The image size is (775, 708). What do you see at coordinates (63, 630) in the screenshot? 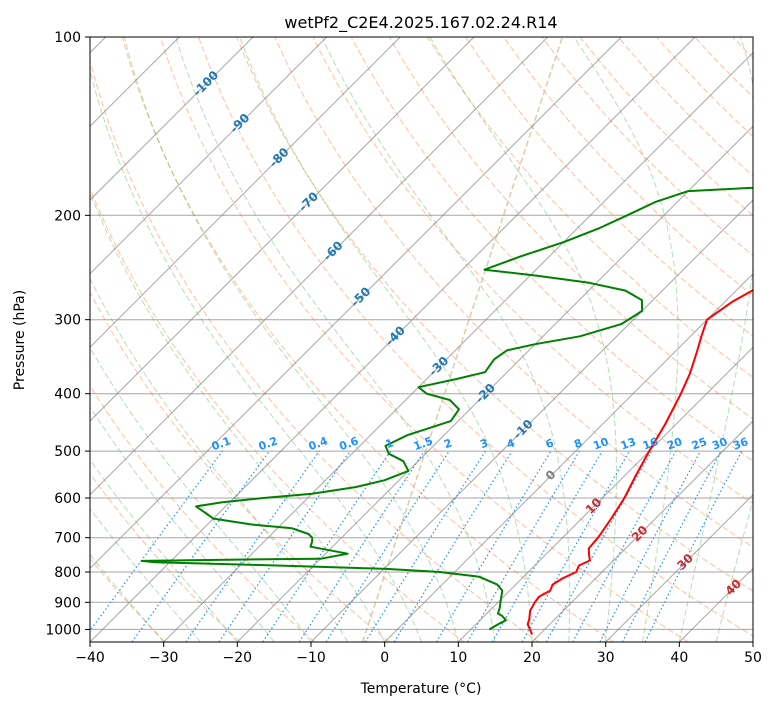
I see `y-tick-label: 1000` at bounding box center [63, 630].